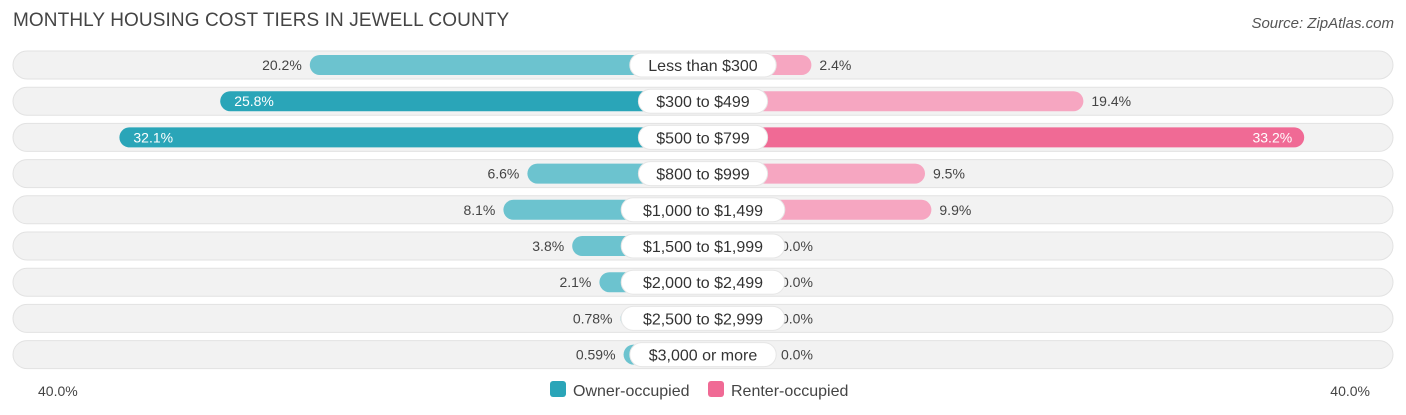 The width and height of the screenshot is (1406, 415). What do you see at coordinates (153, 137) in the screenshot?
I see `owner-value-label: 32.1%` at bounding box center [153, 137].